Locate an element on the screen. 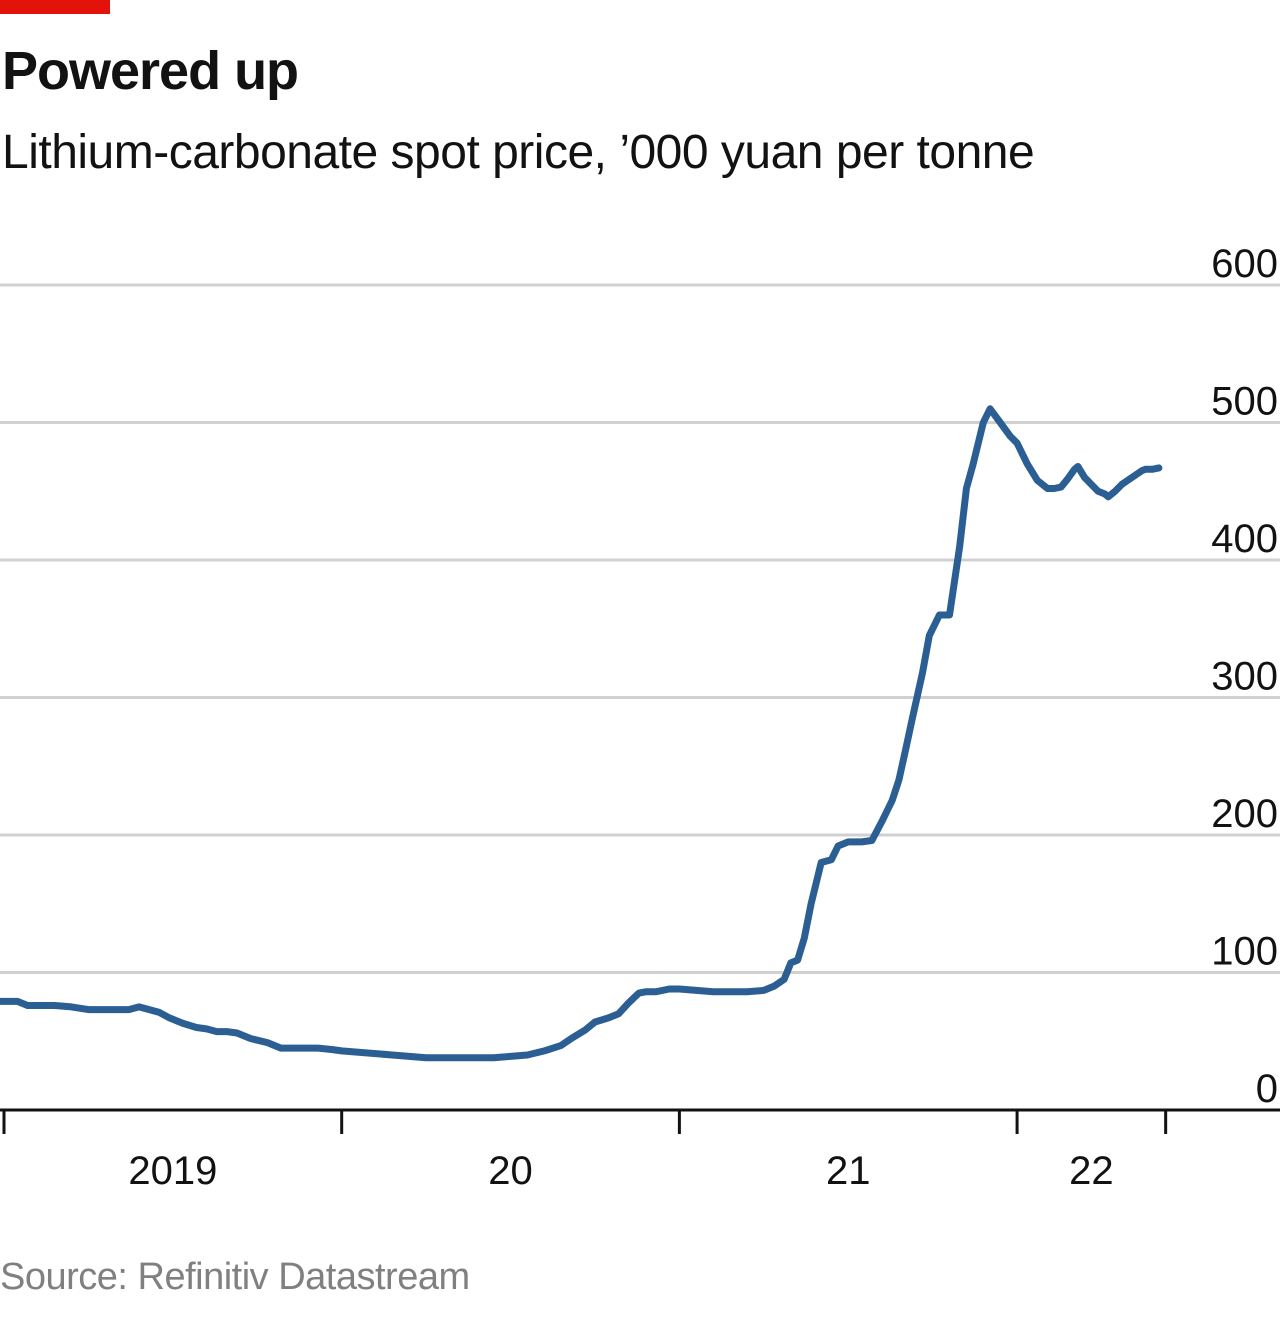  y-tick-label-100: 100 is located at coordinates (1244, 952).